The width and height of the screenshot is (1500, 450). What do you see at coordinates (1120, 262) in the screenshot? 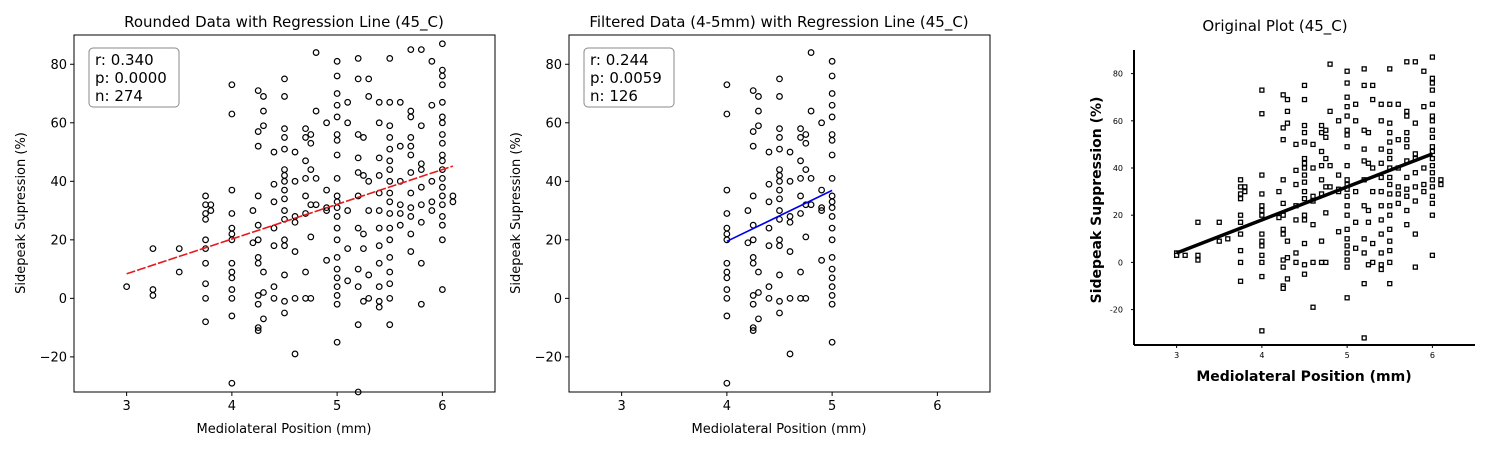
I see `y-tick-label: 0` at bounding box center [1120, 262].